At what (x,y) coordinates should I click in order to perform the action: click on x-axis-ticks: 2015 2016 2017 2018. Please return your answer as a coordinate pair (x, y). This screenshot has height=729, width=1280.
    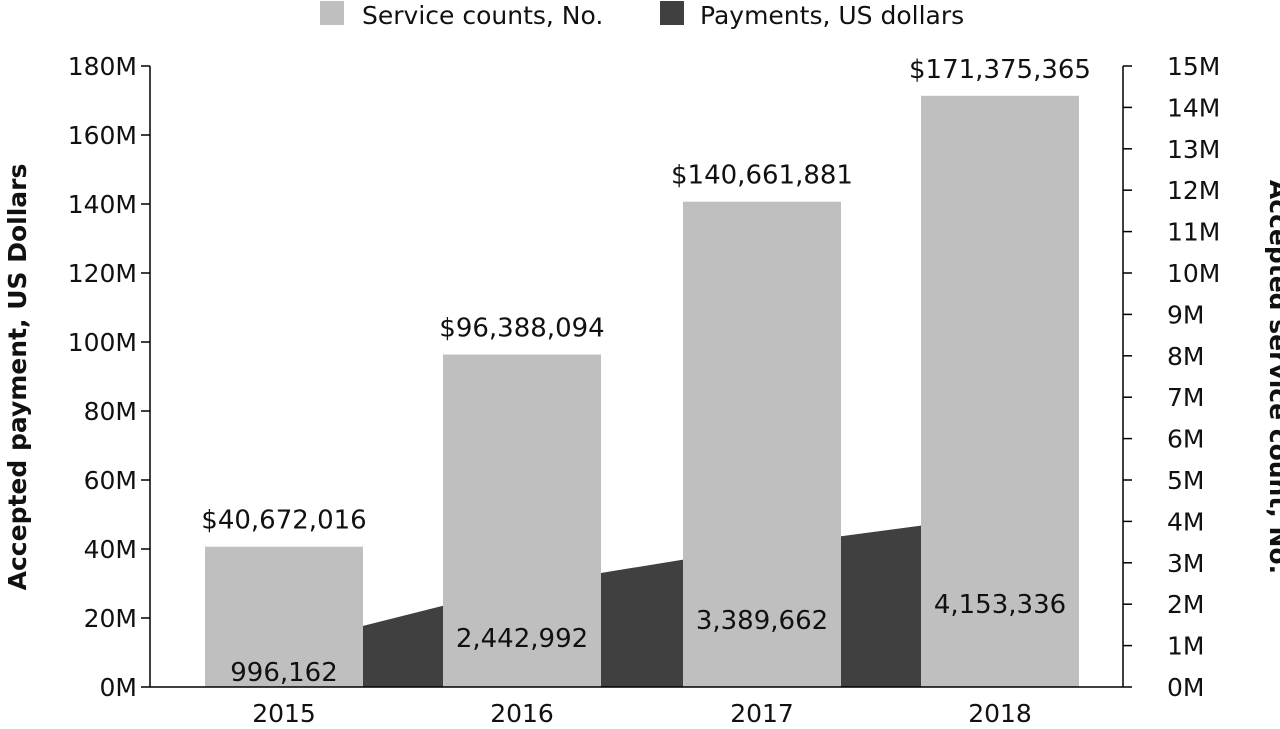
    Looking at the image, I should click on (642, 713).